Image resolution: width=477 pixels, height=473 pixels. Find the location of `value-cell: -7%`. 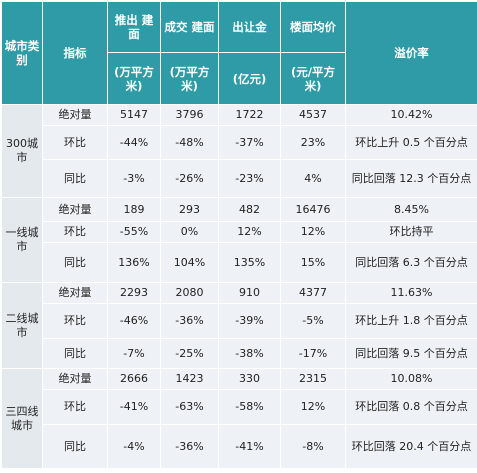

value-cell: -7% is located at coordinates (134, 354).